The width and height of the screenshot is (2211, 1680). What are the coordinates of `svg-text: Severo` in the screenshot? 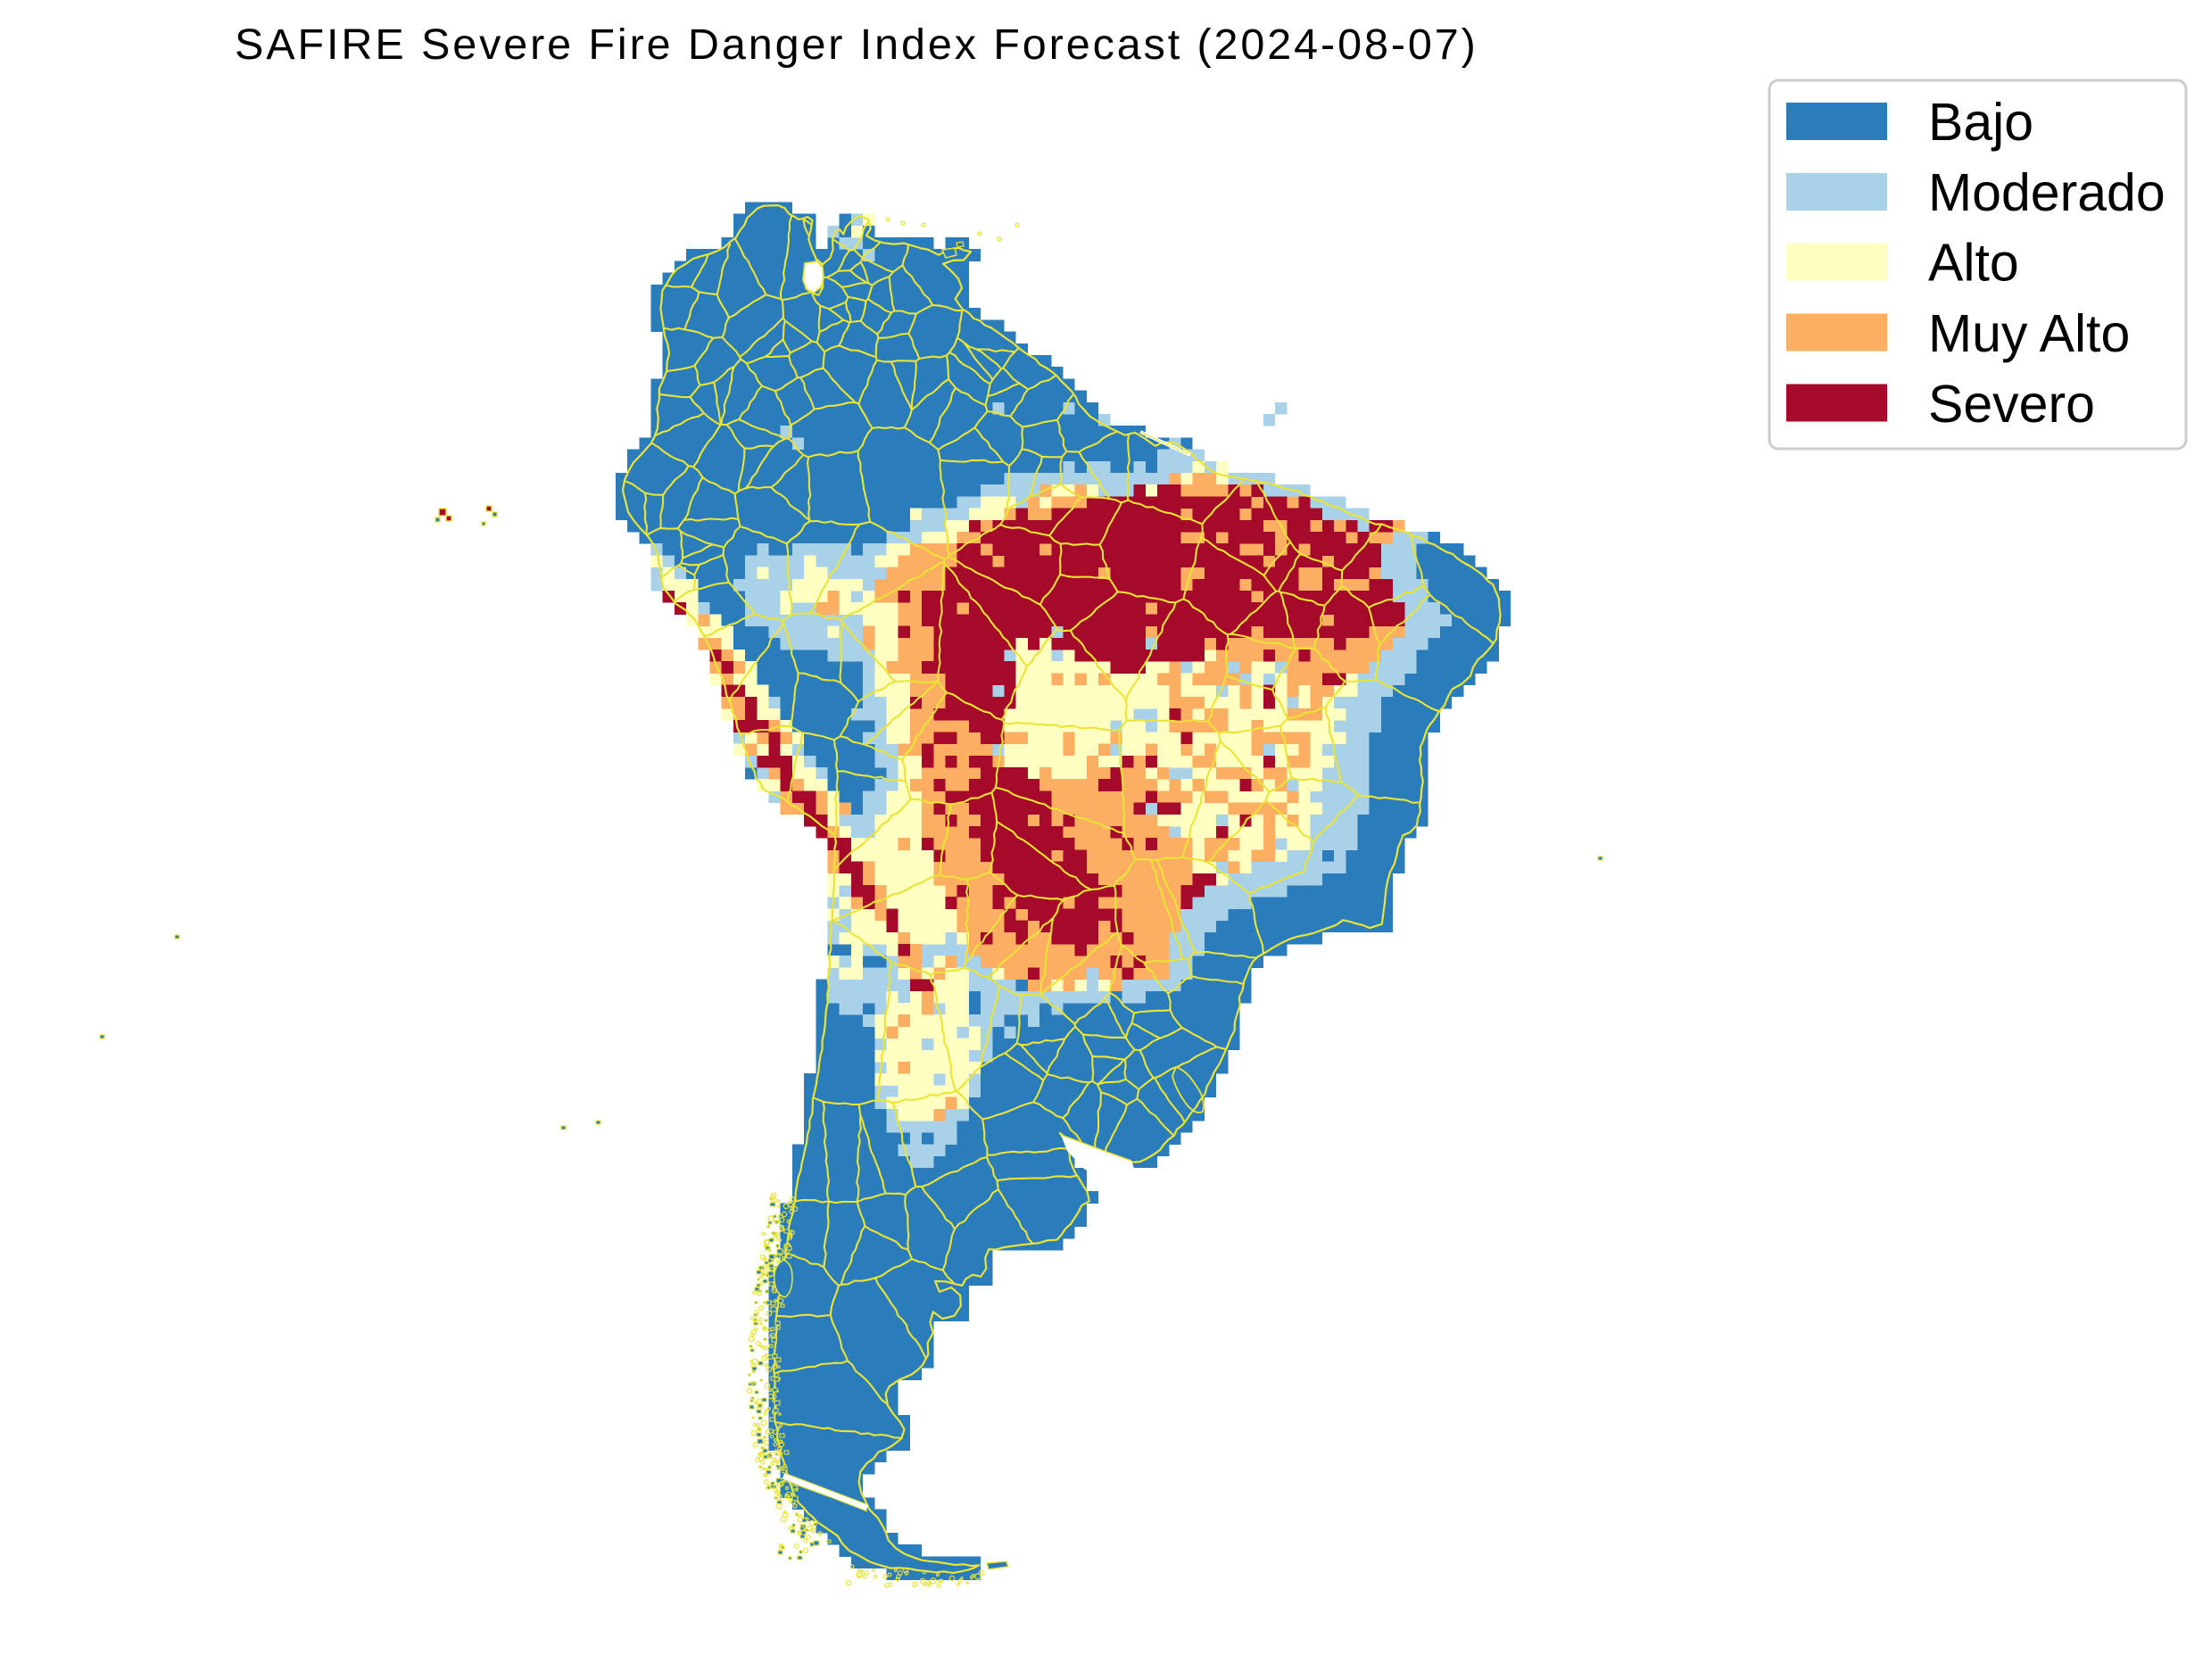 It's located at (2011, 404).